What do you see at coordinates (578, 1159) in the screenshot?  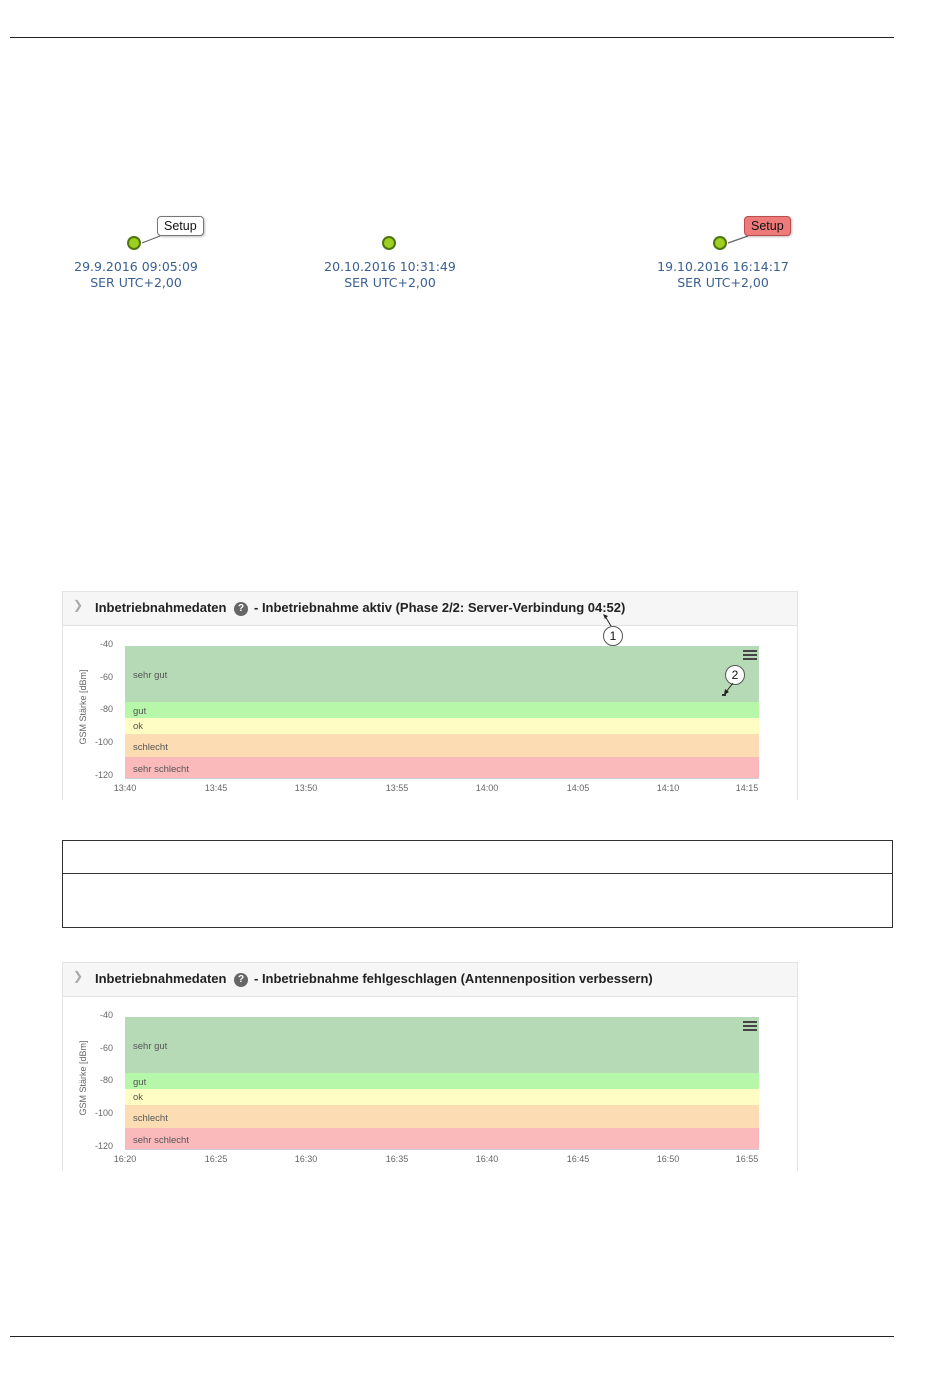 I see `x-tick: 16:45` at bounding box center [578, 1159].